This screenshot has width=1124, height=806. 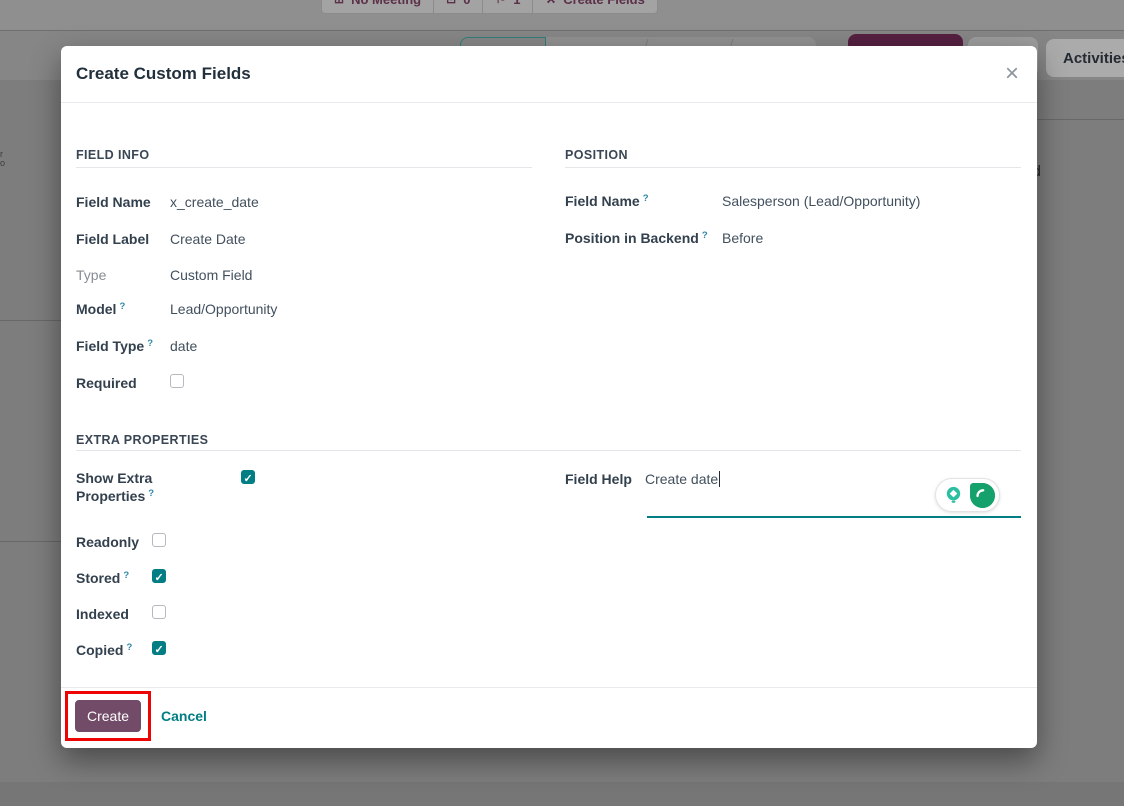 I want to click on field-type-row: Field Type? date, so click(x=136, y=347).